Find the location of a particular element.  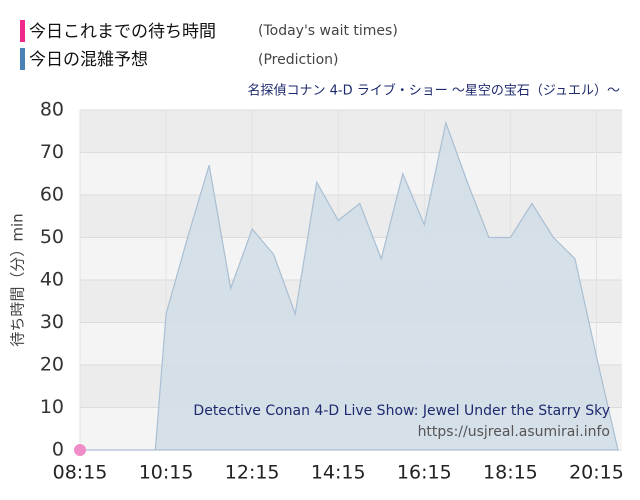

y-tick-label: 0 is located at coordinates (58, 450).